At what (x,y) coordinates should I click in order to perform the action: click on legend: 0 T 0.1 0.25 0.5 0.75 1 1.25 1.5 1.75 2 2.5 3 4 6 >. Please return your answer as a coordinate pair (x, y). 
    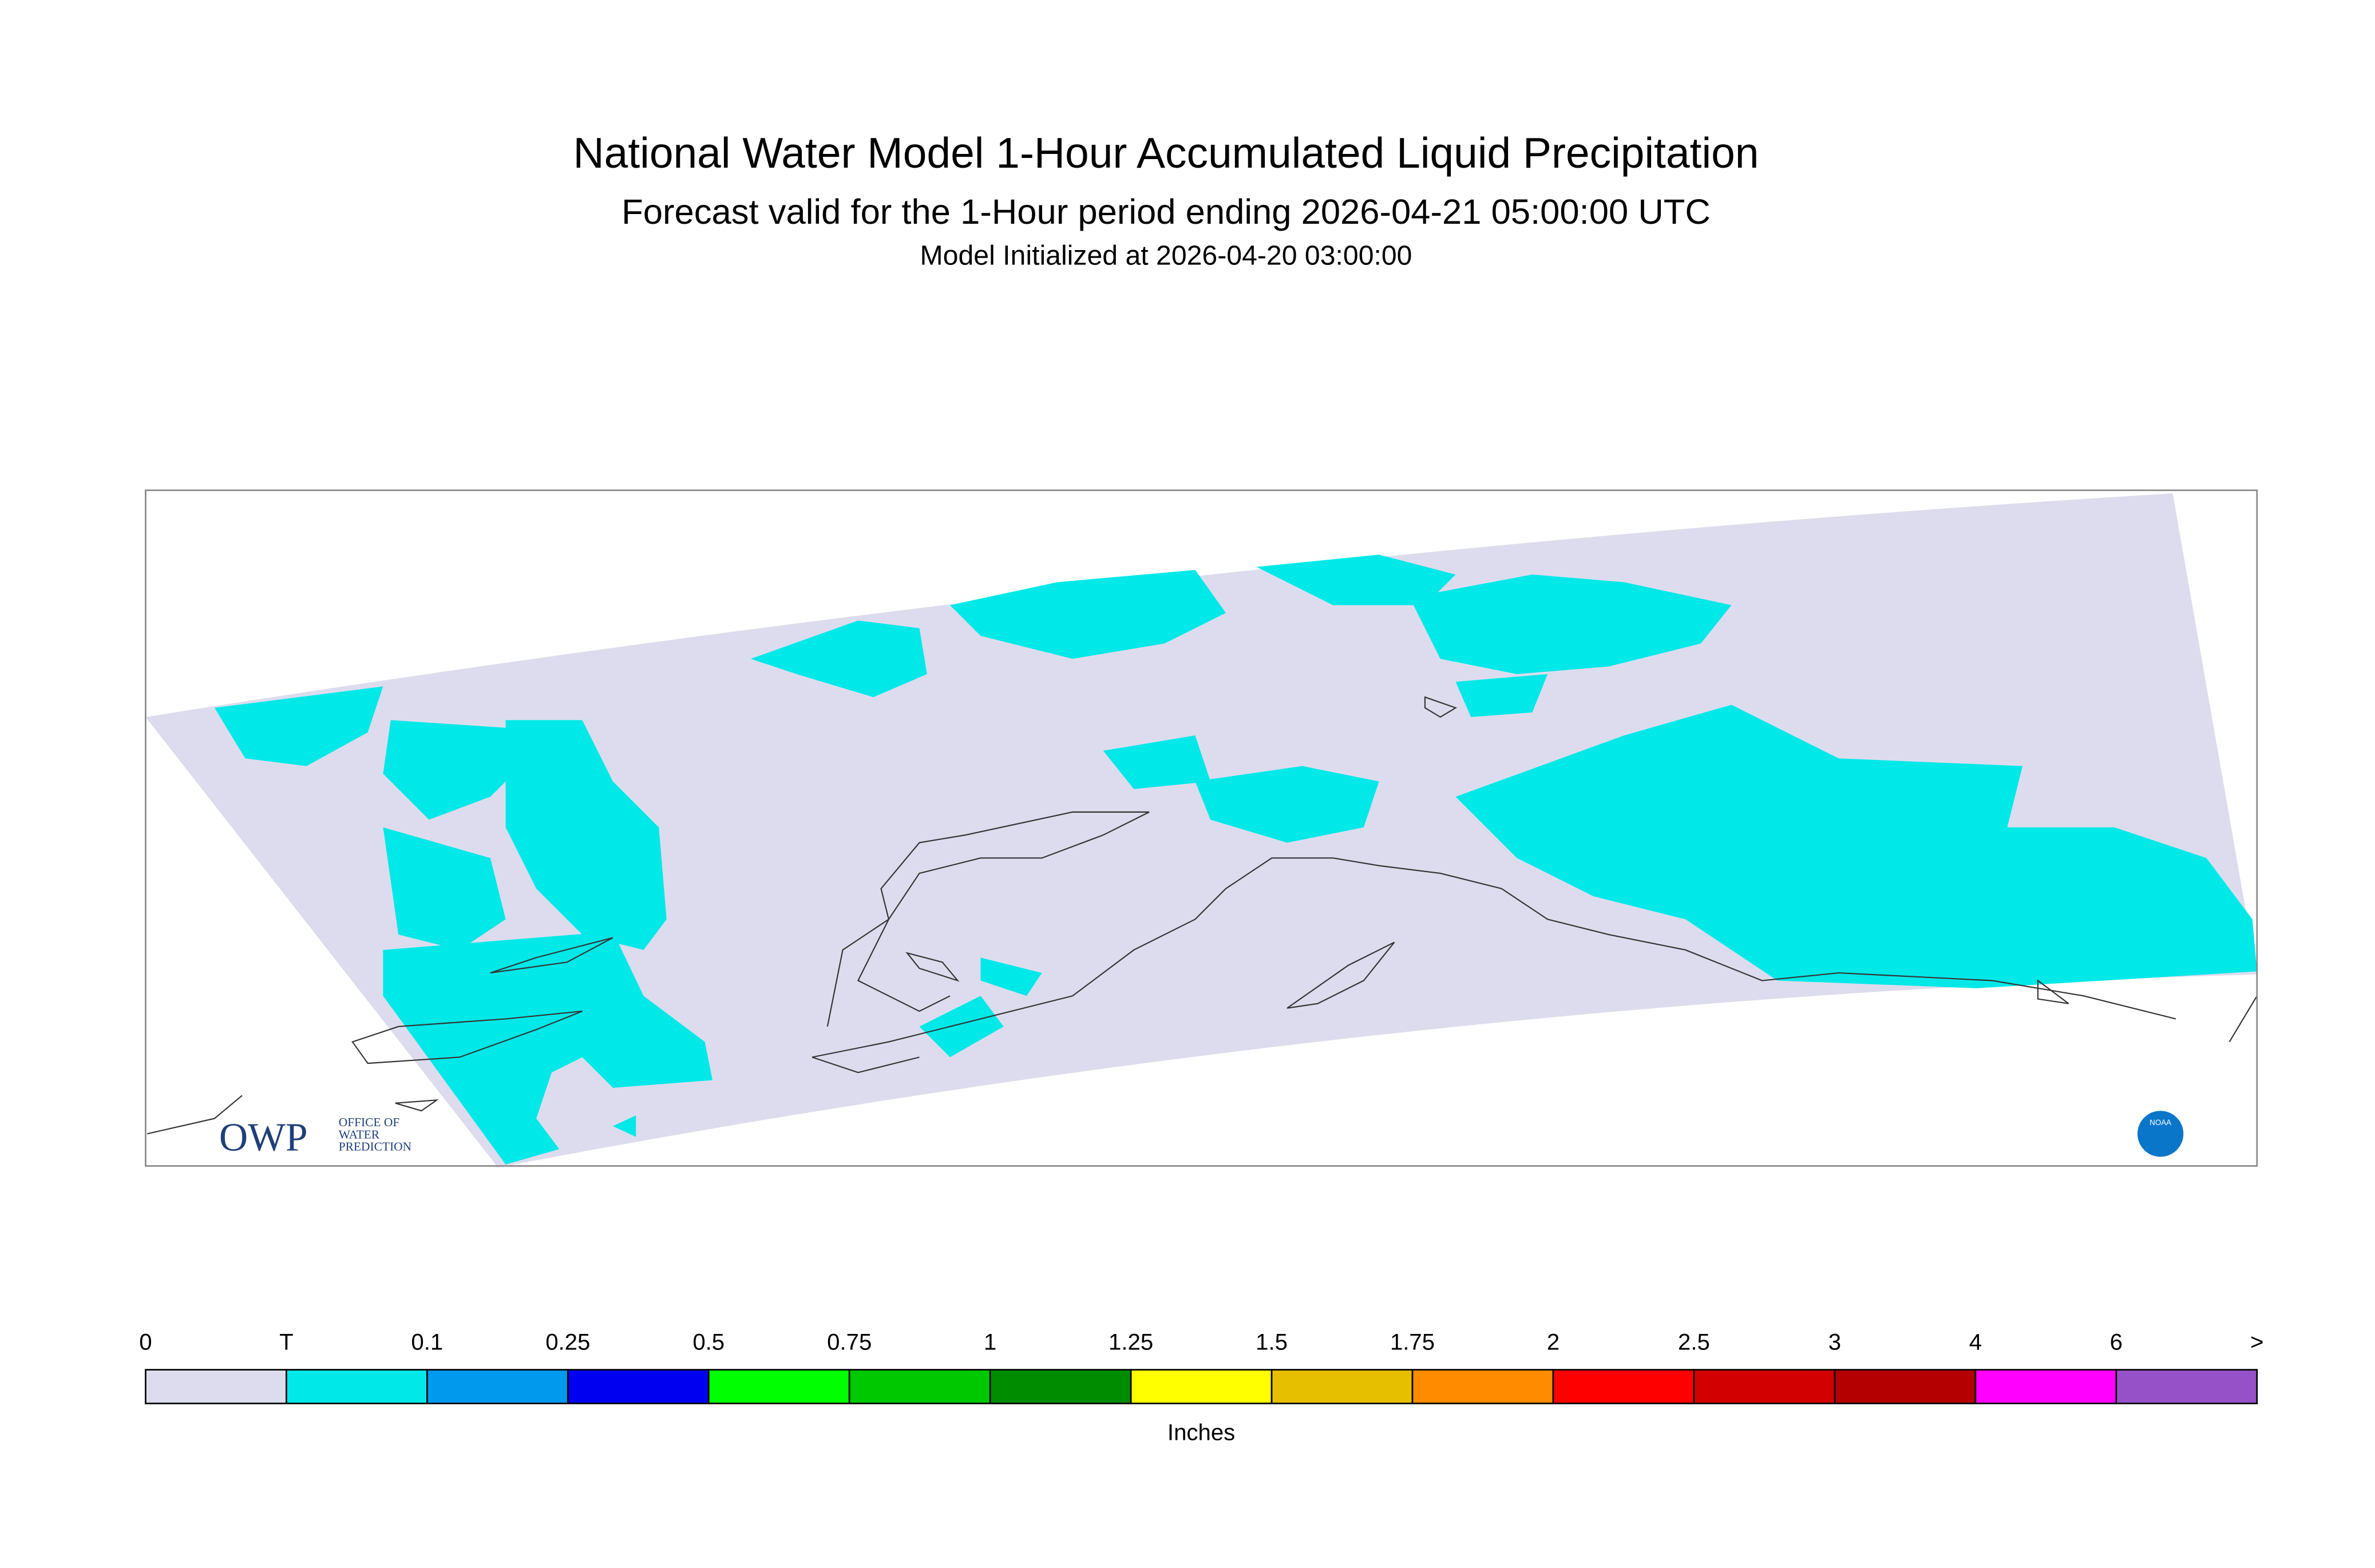
    Looking at the image, I should click on (1201, 1366).